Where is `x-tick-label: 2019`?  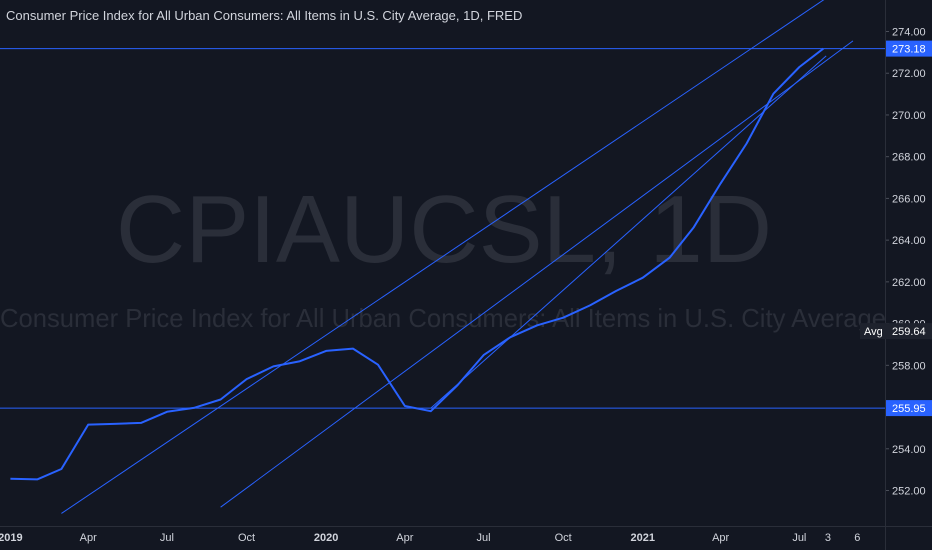
x-tick-label: 2019 is located at coordinates (11, 538).